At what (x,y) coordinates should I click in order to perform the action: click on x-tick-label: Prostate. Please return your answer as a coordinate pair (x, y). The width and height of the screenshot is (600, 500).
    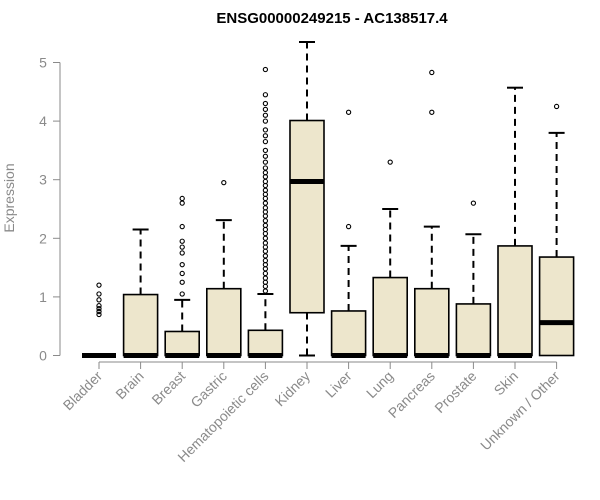
    Looking at the image, I should click on (455, 392).